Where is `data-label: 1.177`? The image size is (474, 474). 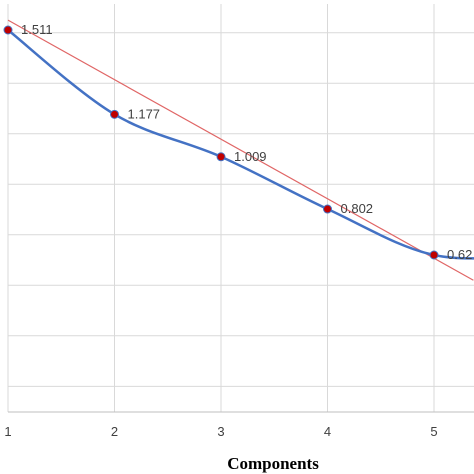 data-label: 1.177 is located at coordinates (144, 113).